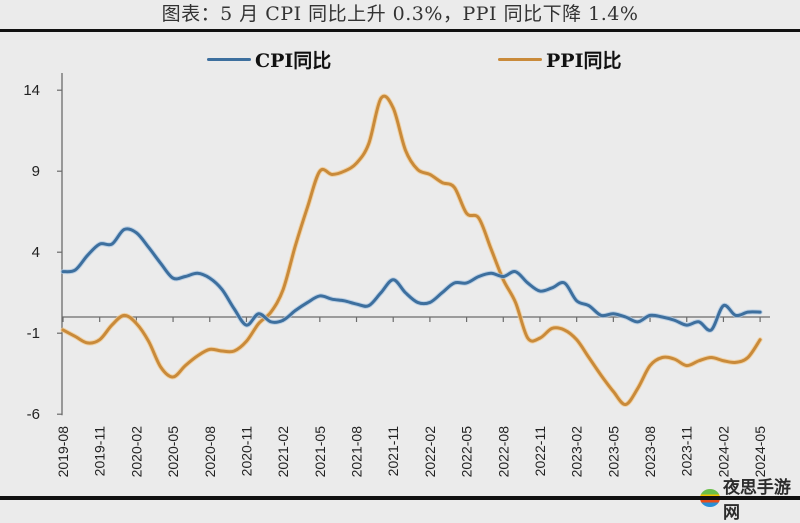 This screenshot has width=800, height=523. What do you see at coordinates (650, 452) in the screenshot?
I see `x-tick-label: 2023-08` at bounding box center [650, 452].